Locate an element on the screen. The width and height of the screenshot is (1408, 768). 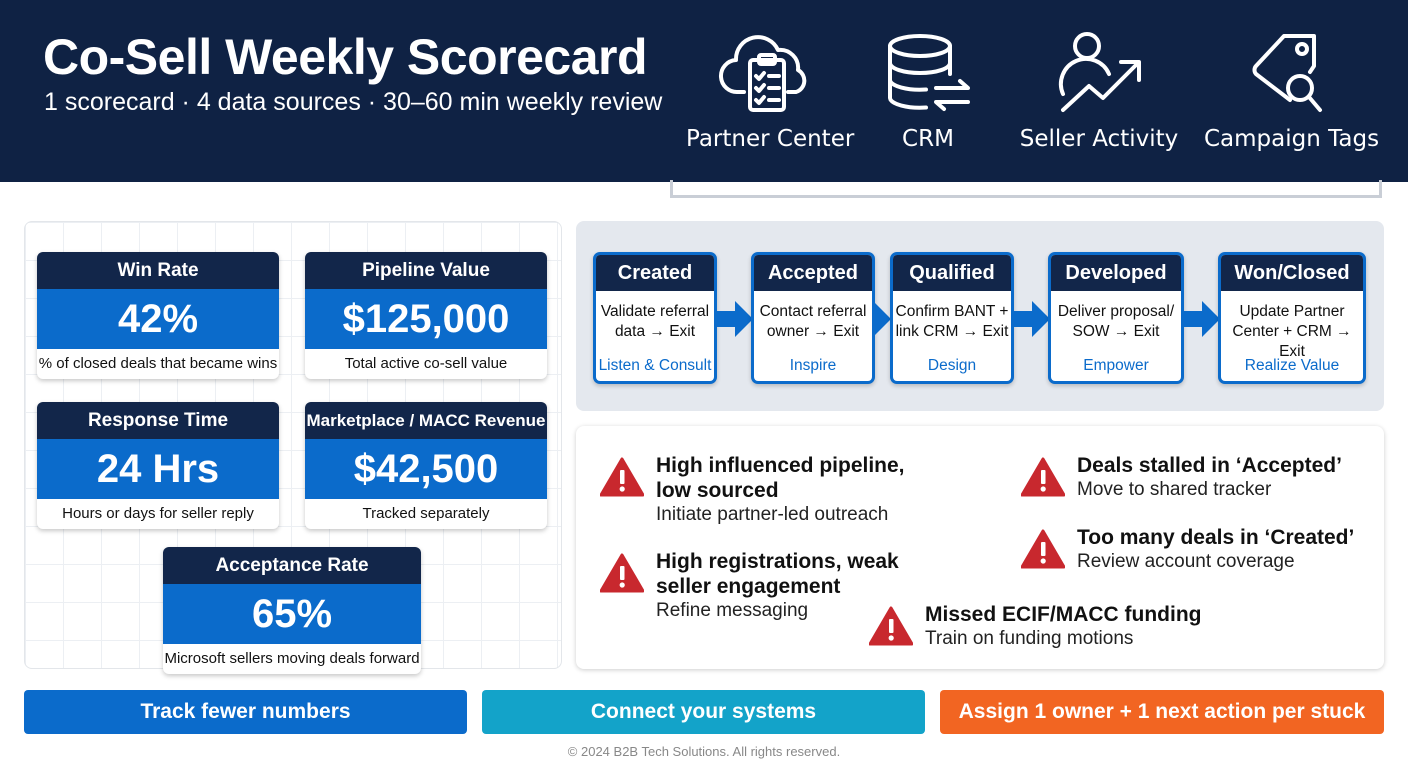
kpi-value: 42% is located at coordinates (158, 319).